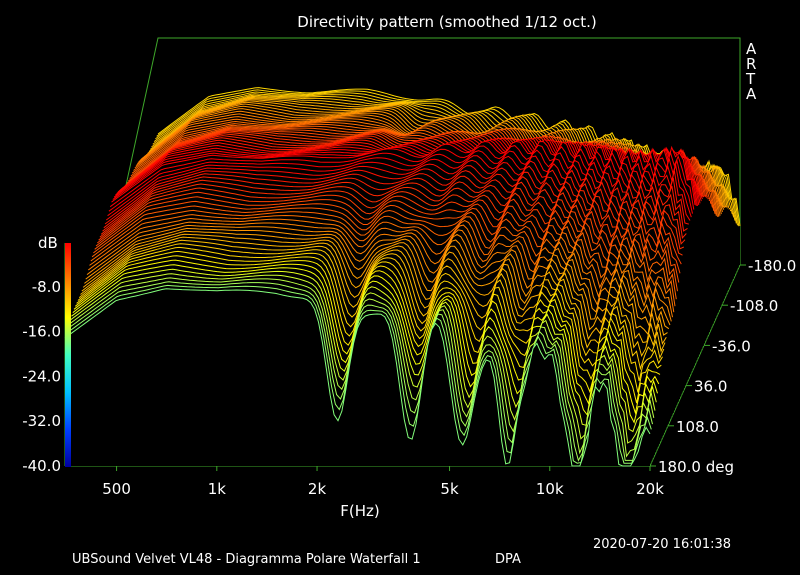  I want to click on colorbar, so click(68, 355).